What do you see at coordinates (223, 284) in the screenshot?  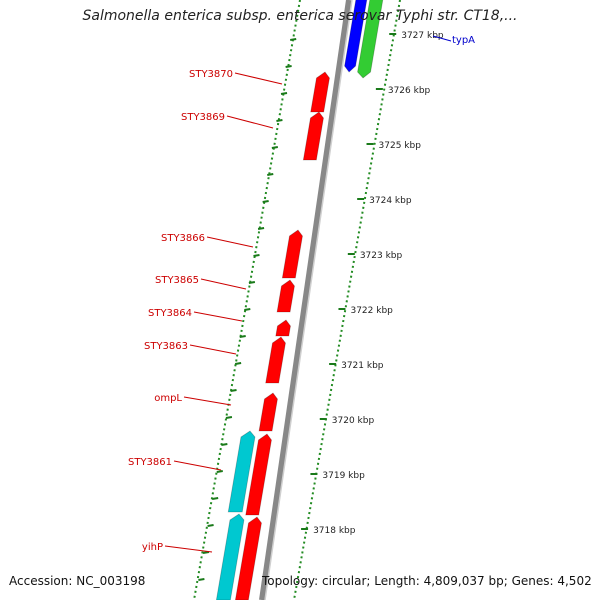 I see `gene-label-sty3865-leader` at bounding box center [223, 284].